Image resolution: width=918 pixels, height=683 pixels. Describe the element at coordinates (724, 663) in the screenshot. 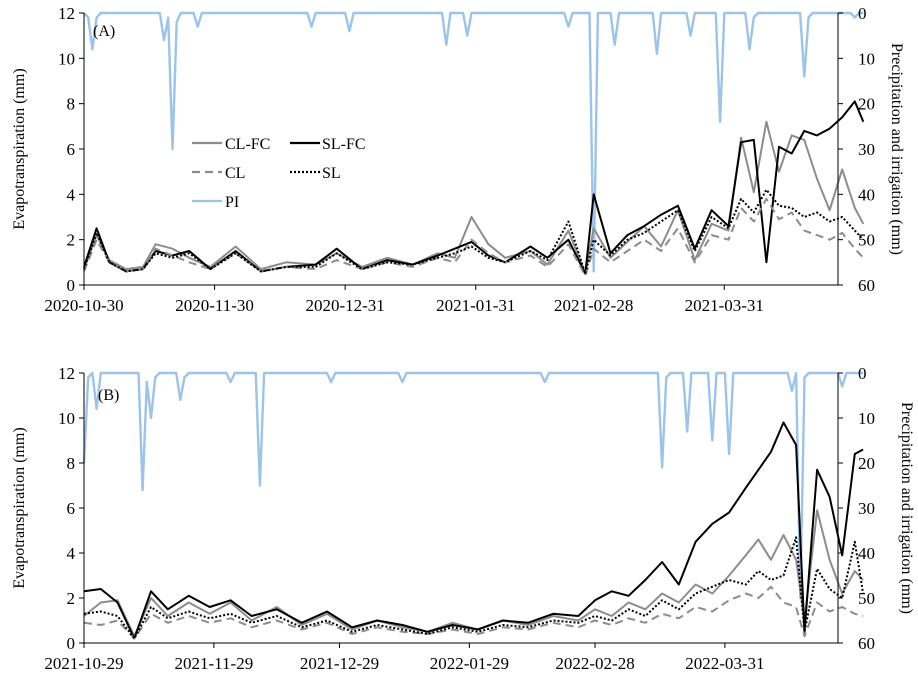

I see `panel-b-x-tick-label: 2022-03-31` at that location.